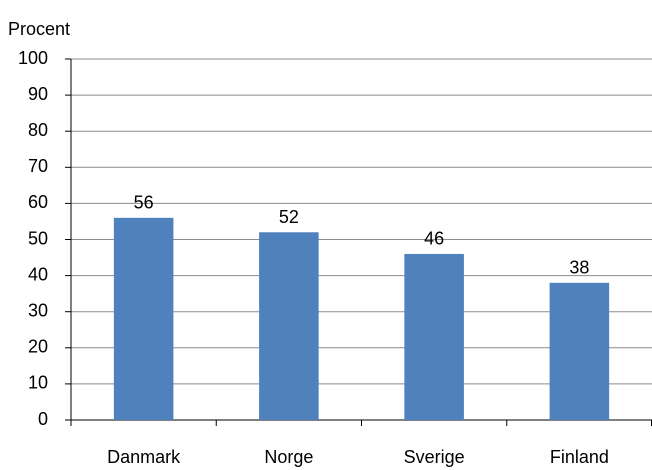  What do you see at coordinates (144, 203) in the screenshot?
I see `data-label: 56` at bounding box center [144, 203].